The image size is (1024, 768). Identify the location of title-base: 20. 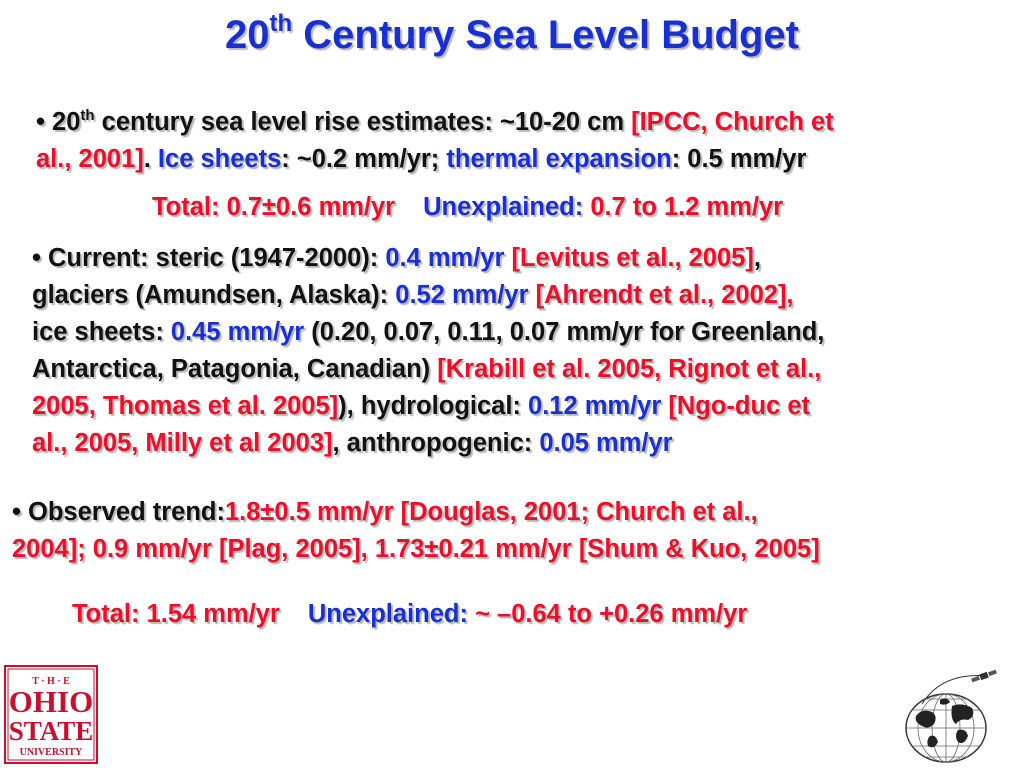
(247, 35).